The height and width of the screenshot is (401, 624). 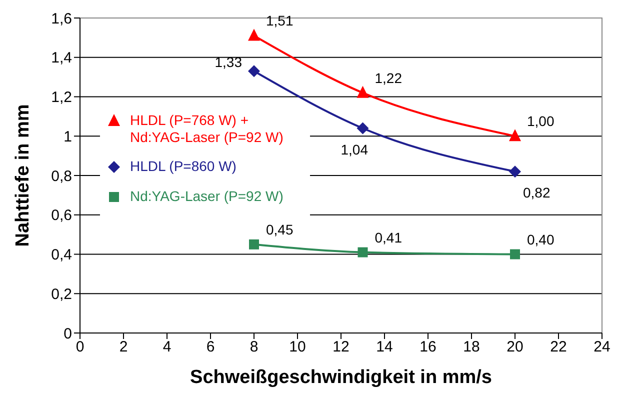 What do you see at coordinates (540, 239) in the screenshot?
I see `data-label: 0,40` at bounding box center [540, 239].